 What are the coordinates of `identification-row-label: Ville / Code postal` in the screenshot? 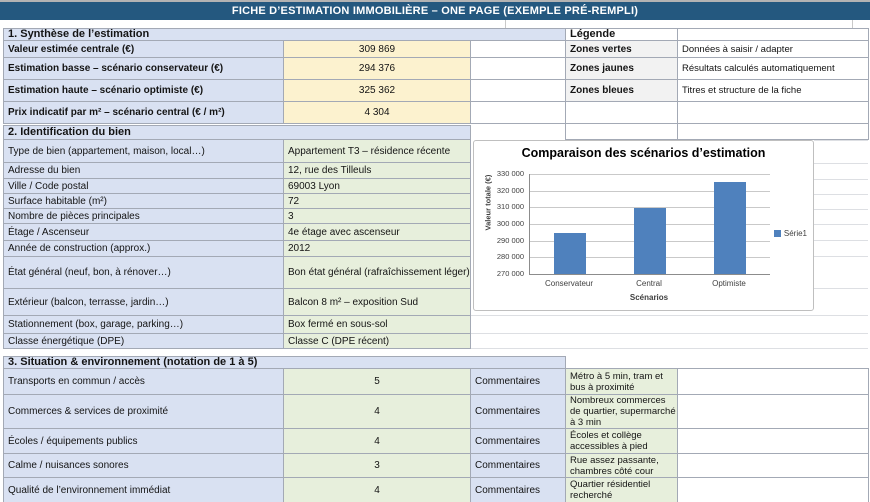 It's located at (143, 186).